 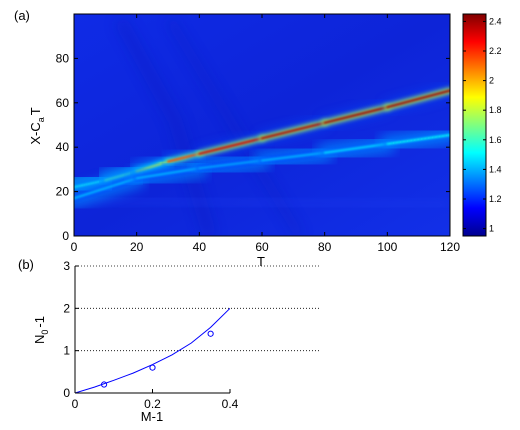 I want to click on colorbar-tick-label: 1.6, so click(x=495, y=140).